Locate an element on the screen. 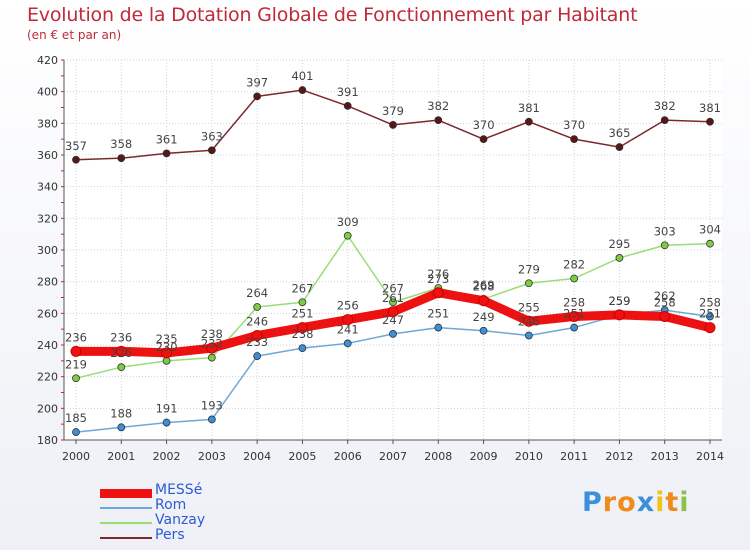  data-label: 365 is located at coordinates (619, 133).